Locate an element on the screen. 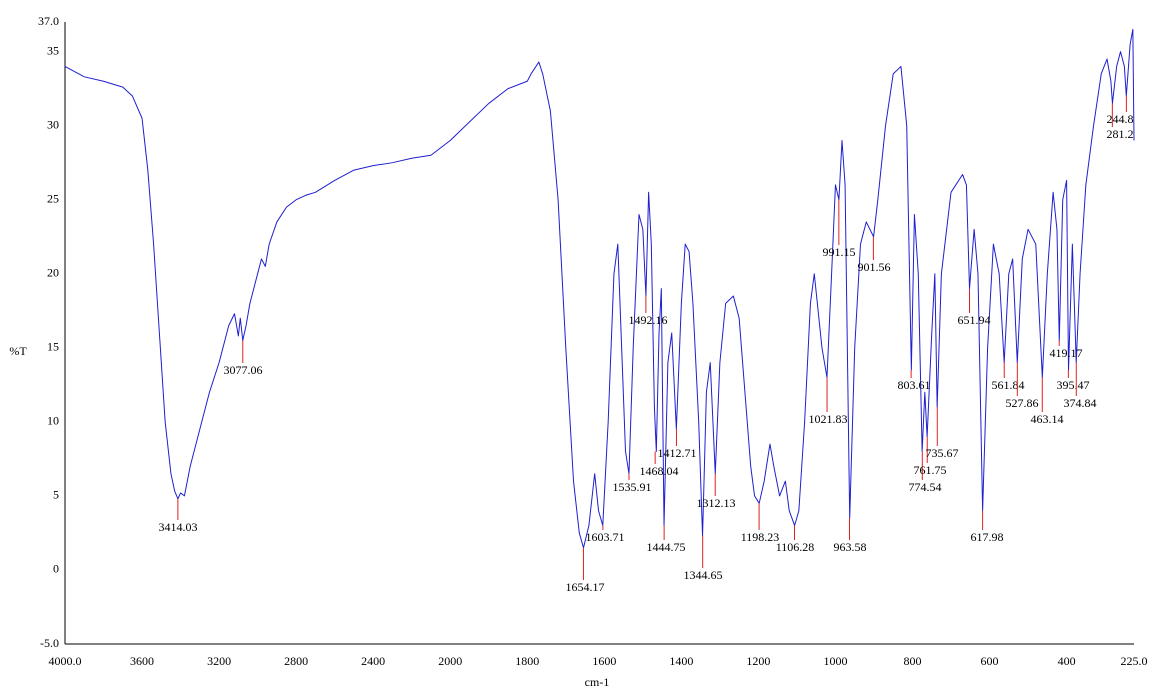  x-tick-label: 3600 is located at coordinates (142, 661).